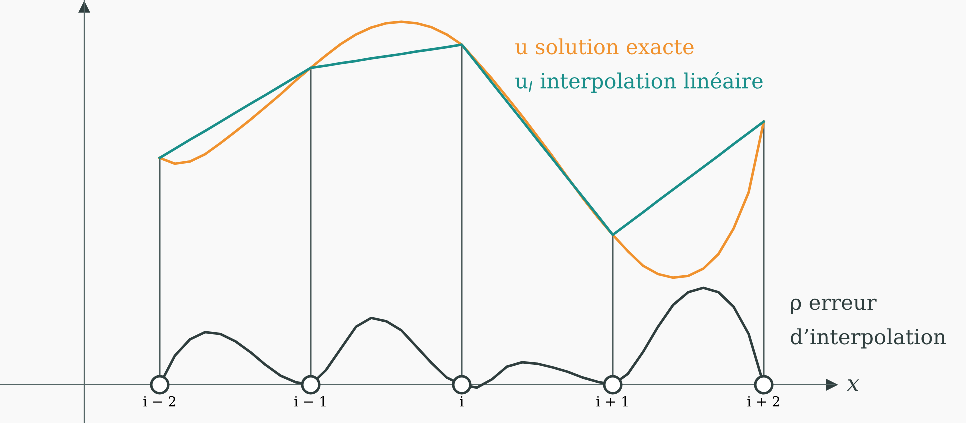 The width and height of the screenshot is (966, 423). I want to click on x-tick-label: i, so click(462, 401).